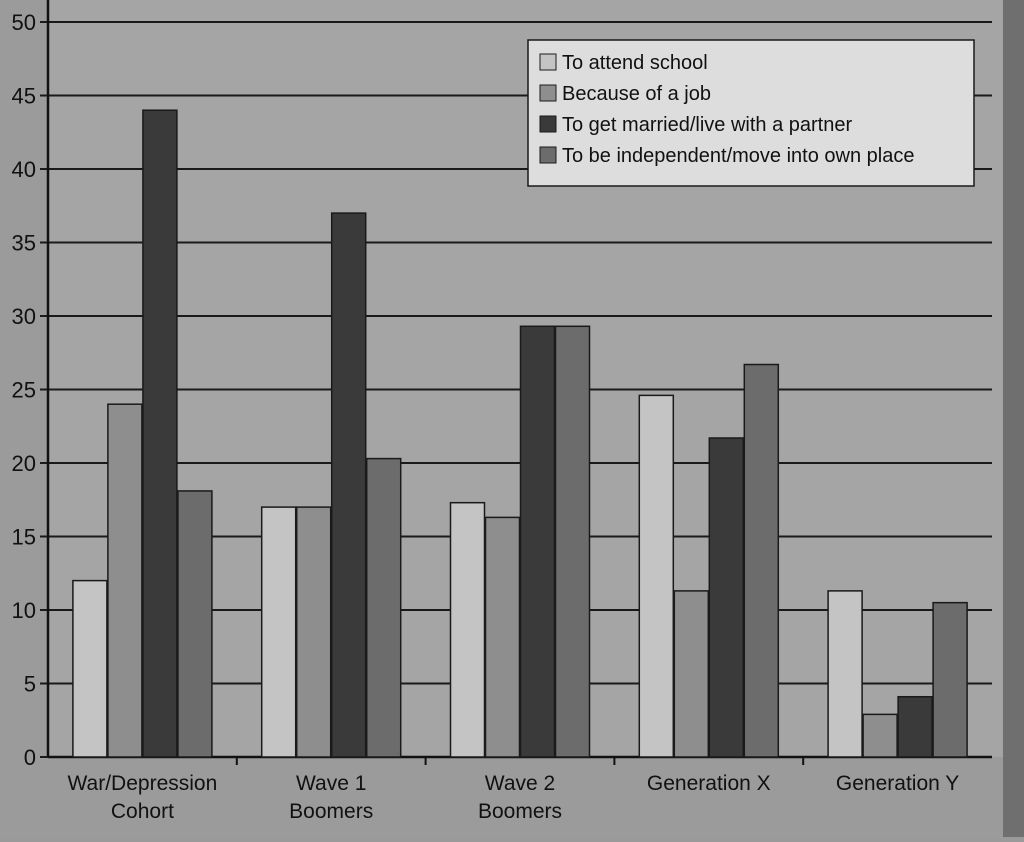 This screenshot has width=1024, height=842. Describe the element at coordinates (331, 783) in the screenshot. I see `x-tick-label: Wave 1` at that location.